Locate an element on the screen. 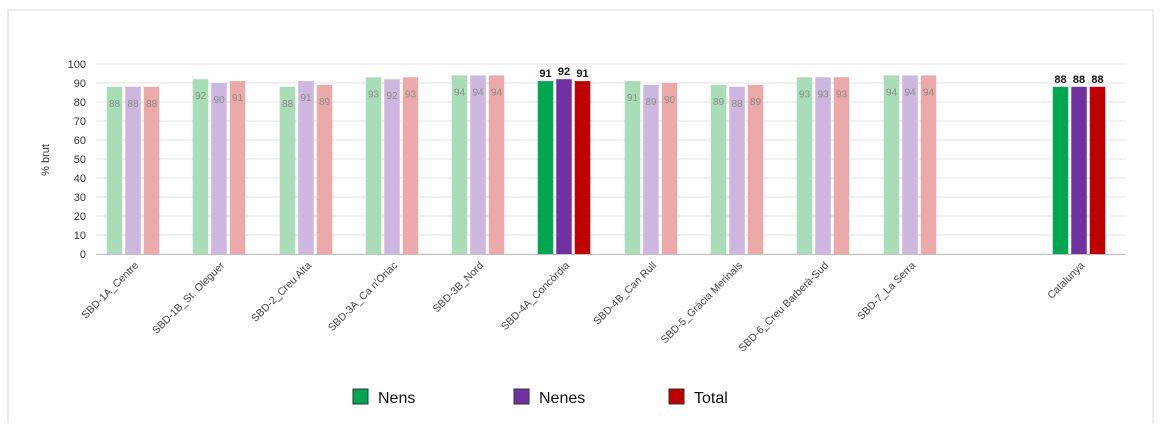  y-tick-label: 70 is located at coordinates (80, 122).